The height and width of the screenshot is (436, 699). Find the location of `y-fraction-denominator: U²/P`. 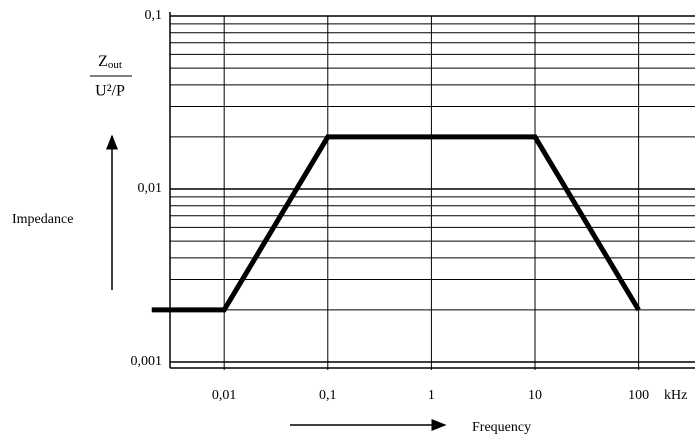

y-fraction-denominator: U²/P is located at coordinates (110, 91).